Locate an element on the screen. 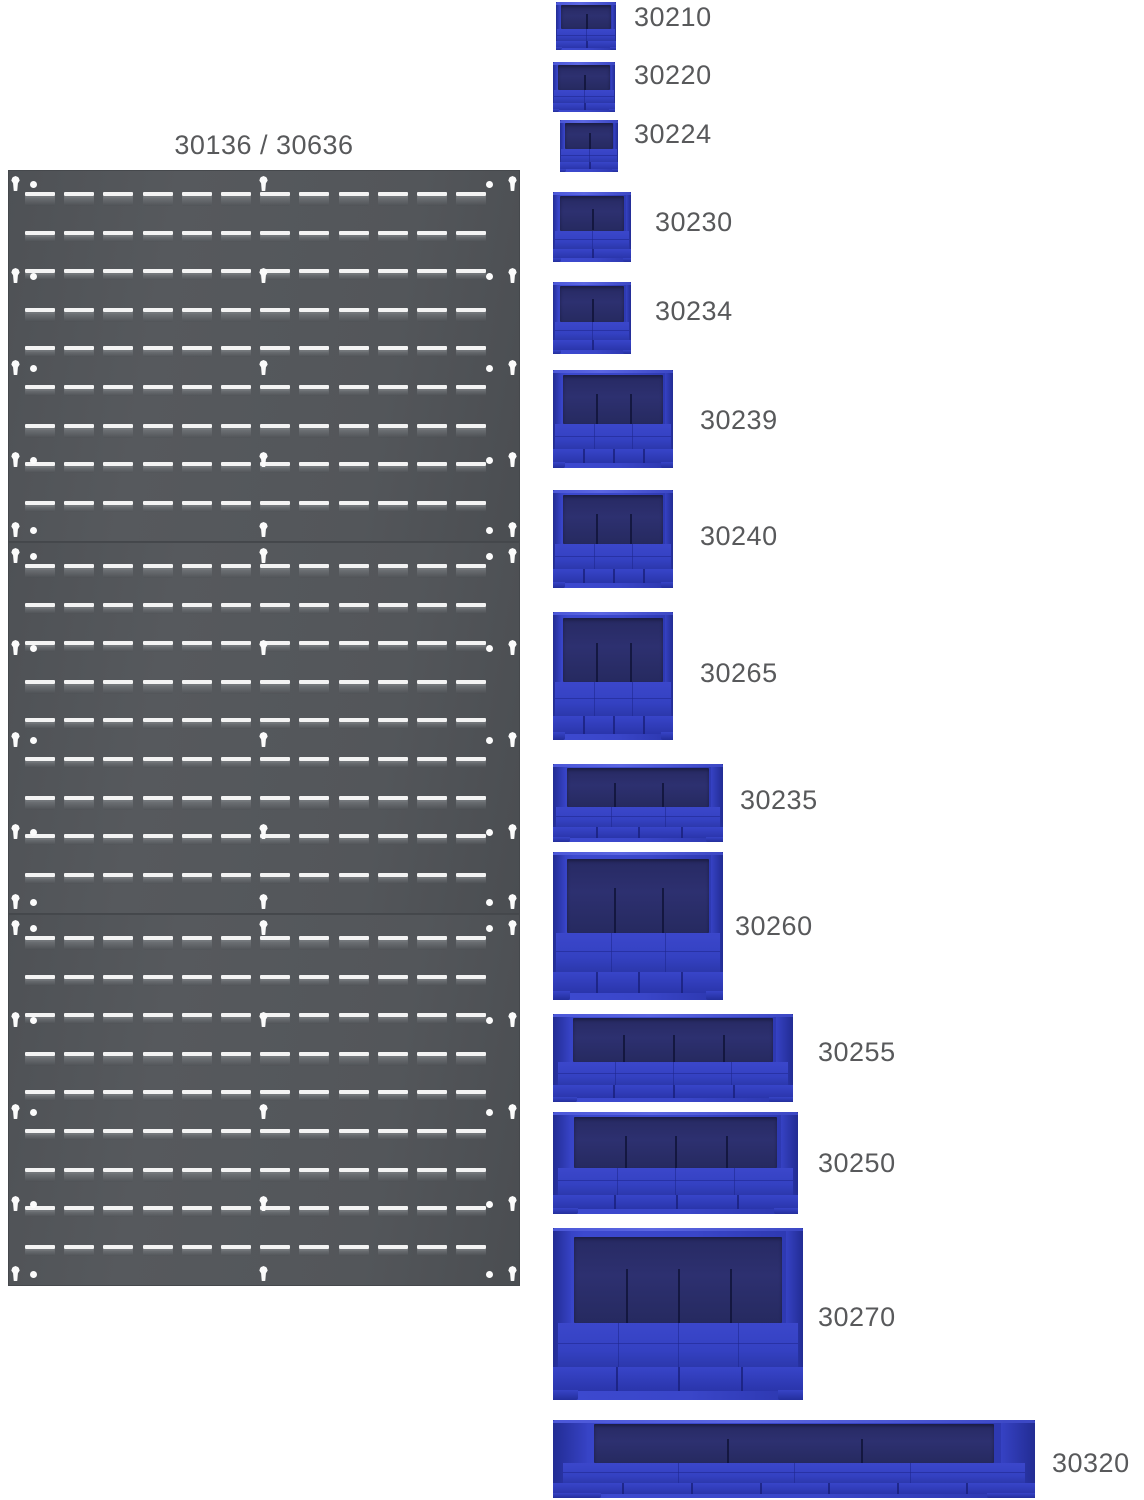 The image size is (1144, 1500). bin-label: 30260 is located at coordinates (774, 926).